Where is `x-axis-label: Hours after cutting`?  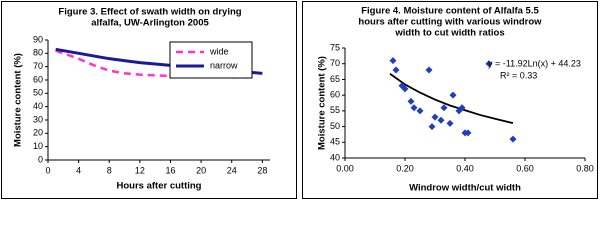 x-axis-label: Hours after cutting is located at coordinates (159, 186).